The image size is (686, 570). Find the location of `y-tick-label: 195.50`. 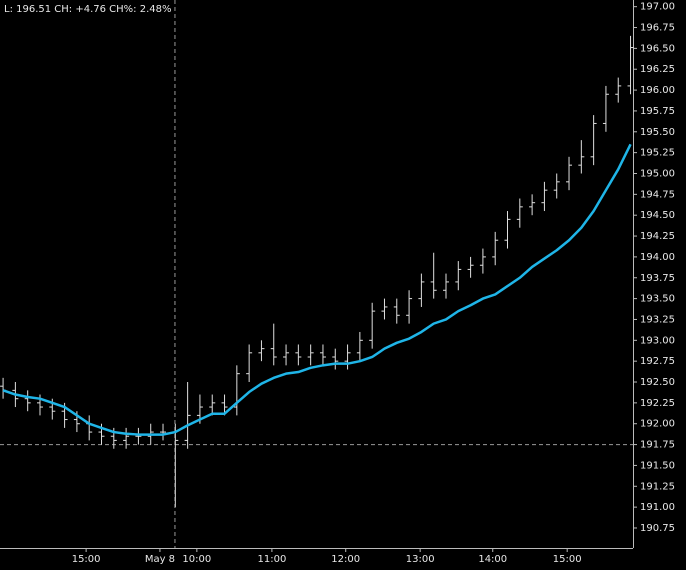

y-tick-label: 195.50 is located at coordinates (657, 132).